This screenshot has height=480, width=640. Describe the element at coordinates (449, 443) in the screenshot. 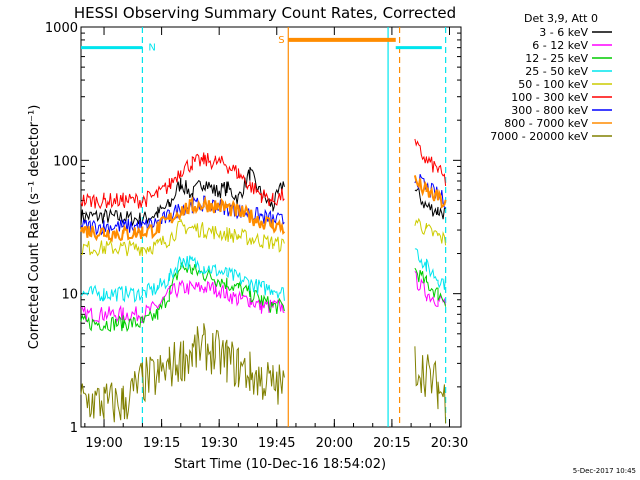

I see `x-tick-label: 20:30` at that location.